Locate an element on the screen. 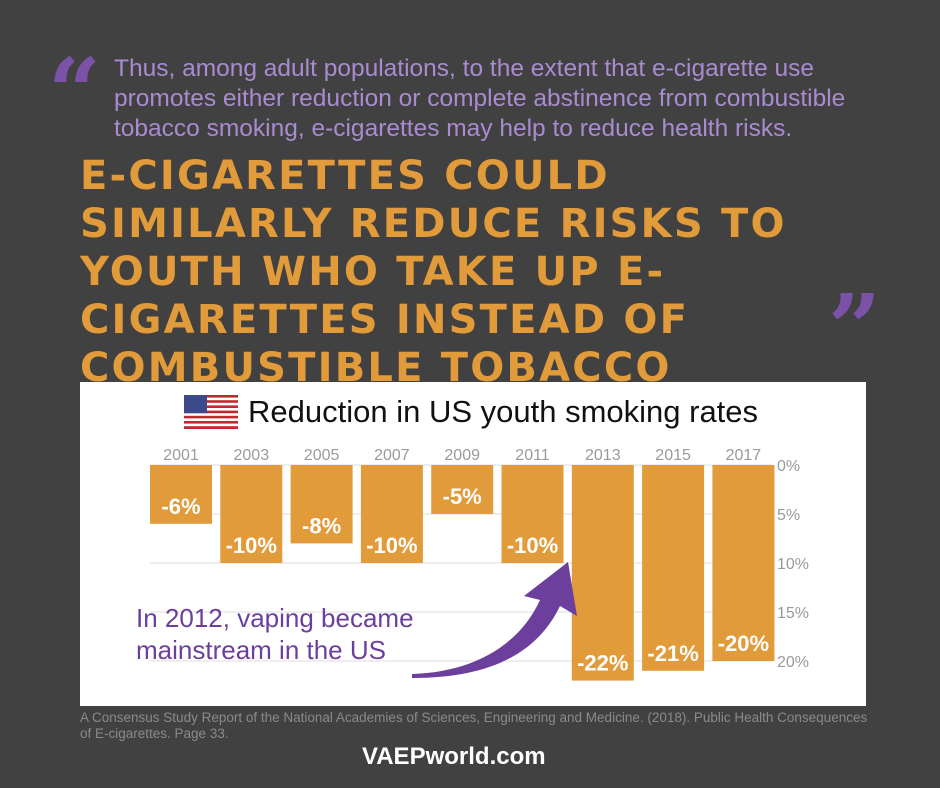  bar-value-label: -5% is located at coordinates (462, 496).